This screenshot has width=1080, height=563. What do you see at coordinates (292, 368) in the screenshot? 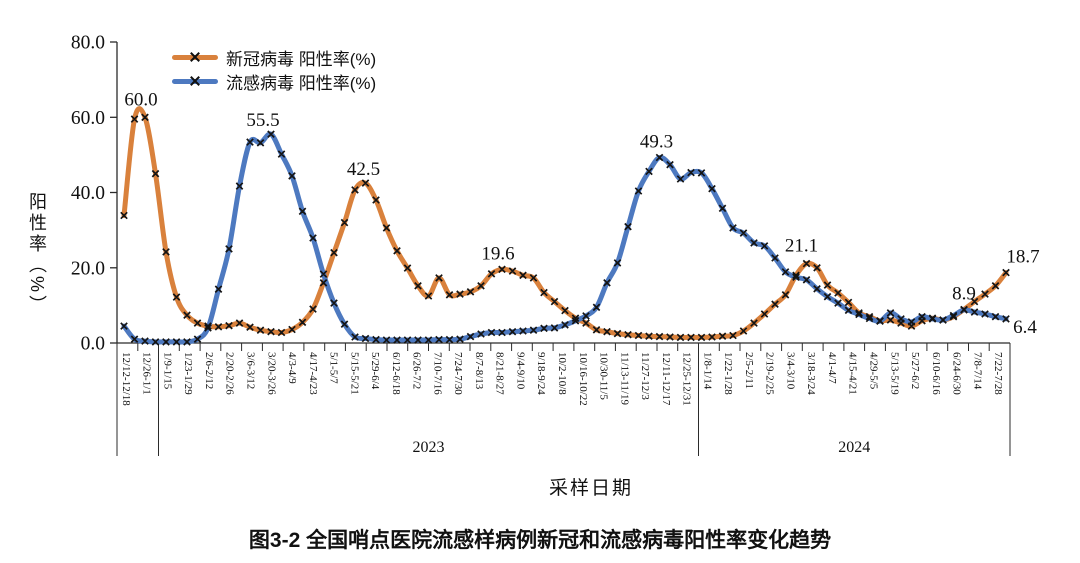
I see `x-tick-label: 4/3-4/9` at bounding box center [292, 368].